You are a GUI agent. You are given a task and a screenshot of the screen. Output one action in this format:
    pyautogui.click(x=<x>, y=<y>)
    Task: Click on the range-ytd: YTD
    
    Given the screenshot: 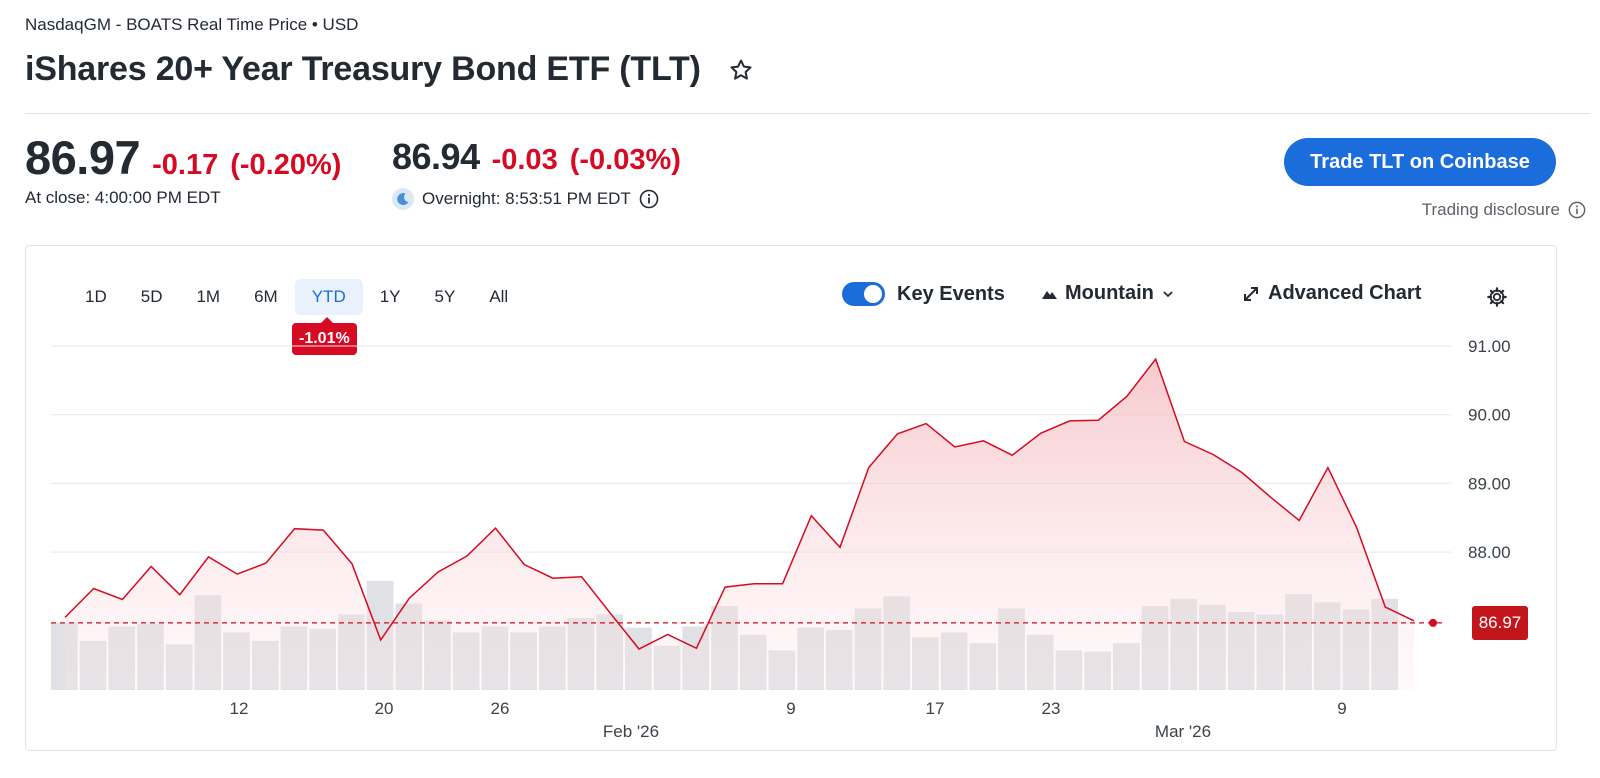 What is the action you would take?
    pyautogui.click(x=328, y=297)
    